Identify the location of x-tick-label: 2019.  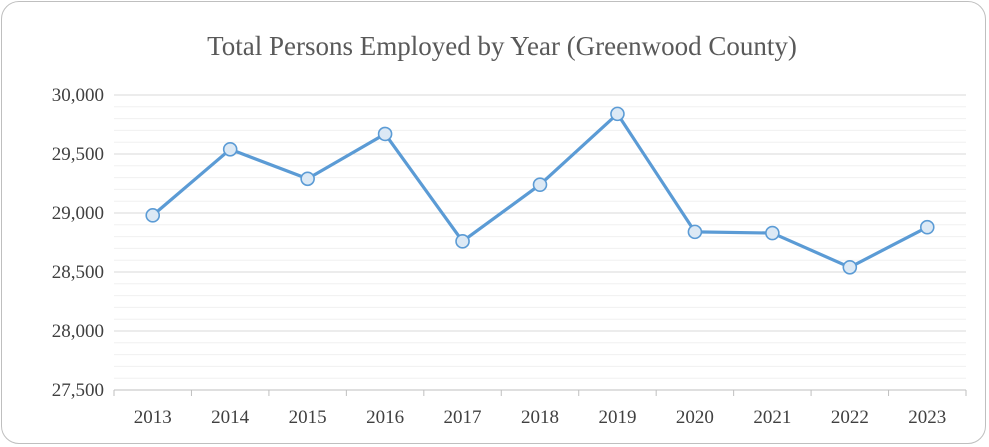
(617, 417).